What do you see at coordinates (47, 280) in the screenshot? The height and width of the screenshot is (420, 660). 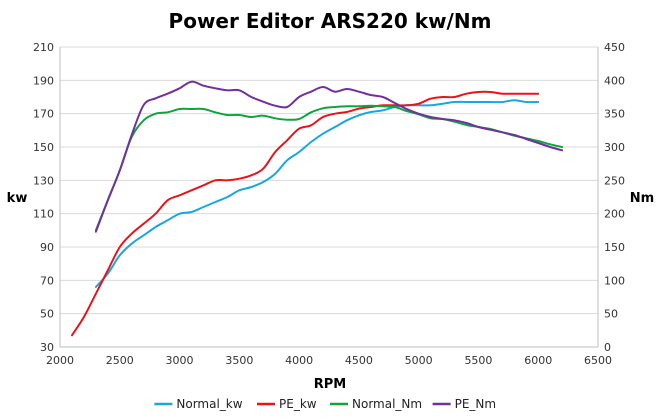 I see `y-tick-label: 70` at bounding box center [47, 280].